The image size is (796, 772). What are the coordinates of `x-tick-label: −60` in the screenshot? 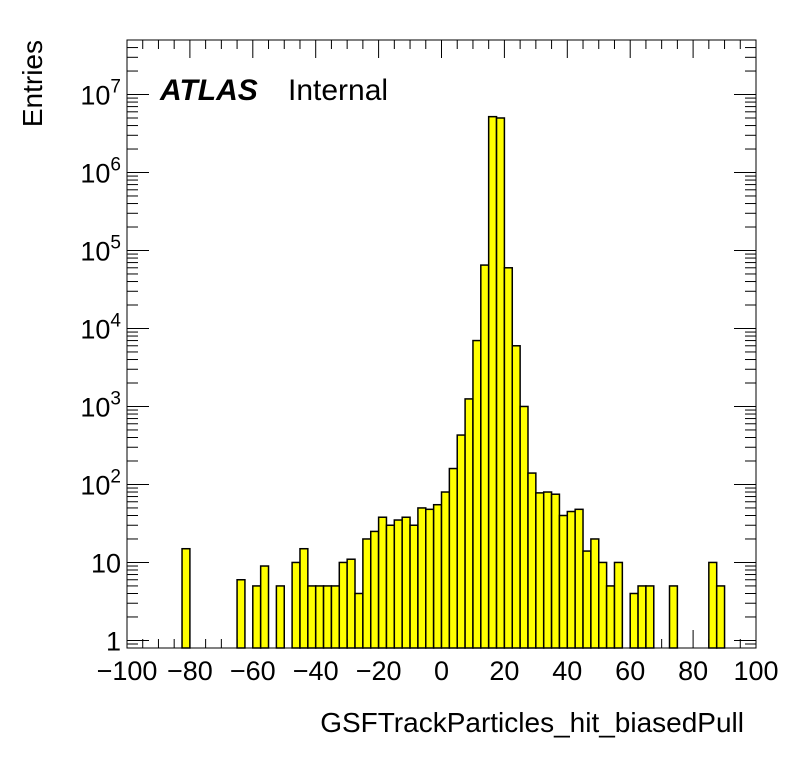 It's located at (253, 671).